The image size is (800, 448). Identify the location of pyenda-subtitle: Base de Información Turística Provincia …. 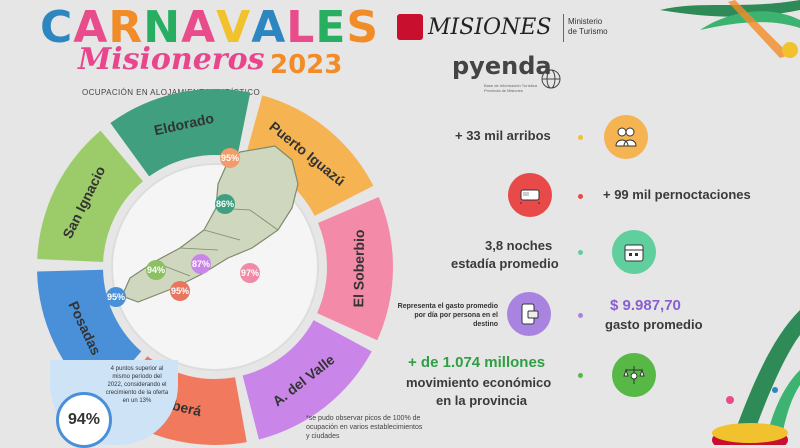
(510, 88).